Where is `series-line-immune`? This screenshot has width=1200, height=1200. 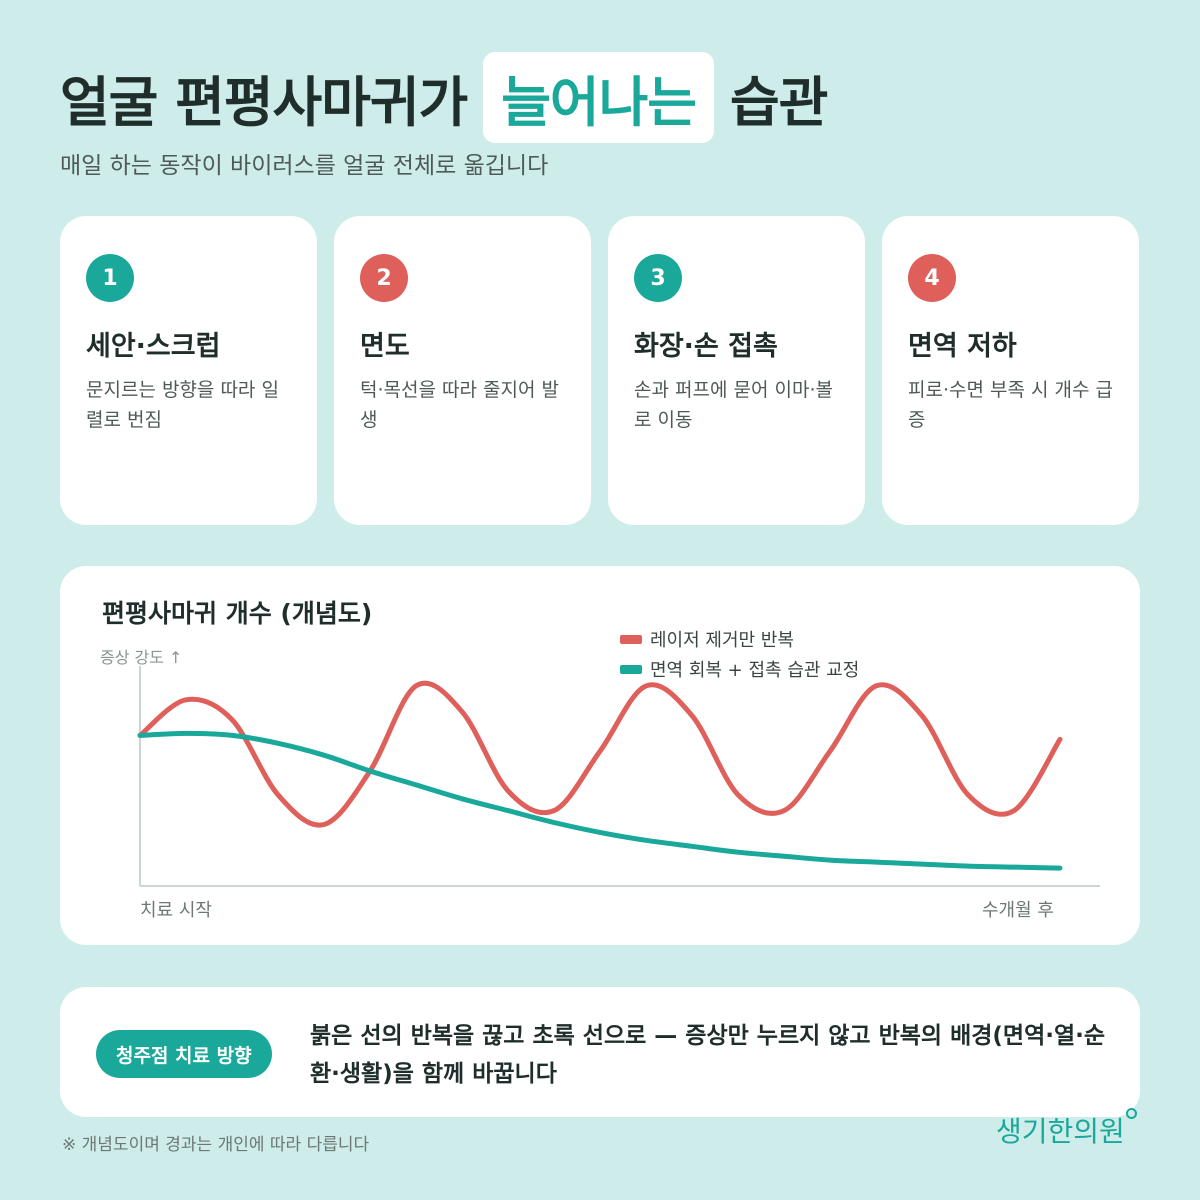
series-line-immune is located at coordinates (600, 800).